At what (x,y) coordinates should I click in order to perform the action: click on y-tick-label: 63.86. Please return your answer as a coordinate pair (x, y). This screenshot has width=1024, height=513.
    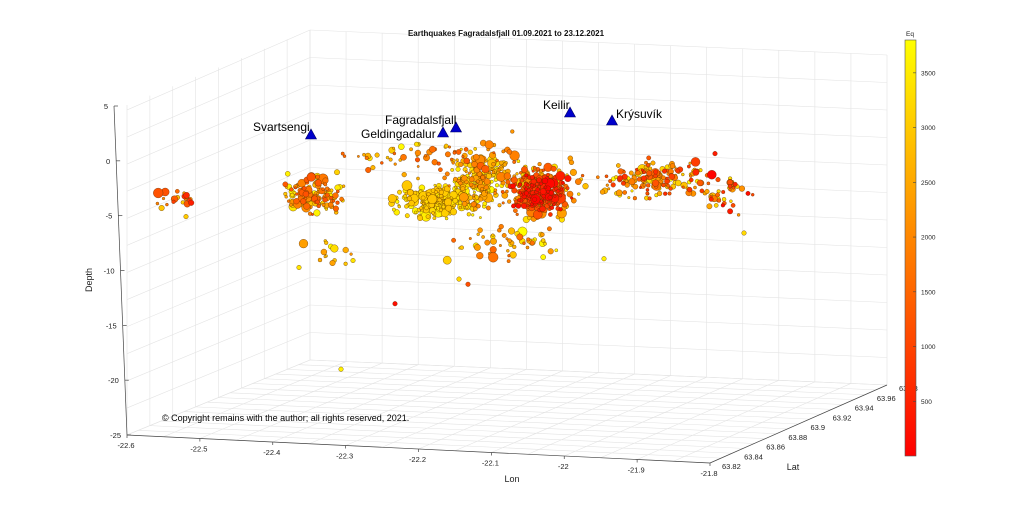
    Looking at the image, I should click on (775, 447).